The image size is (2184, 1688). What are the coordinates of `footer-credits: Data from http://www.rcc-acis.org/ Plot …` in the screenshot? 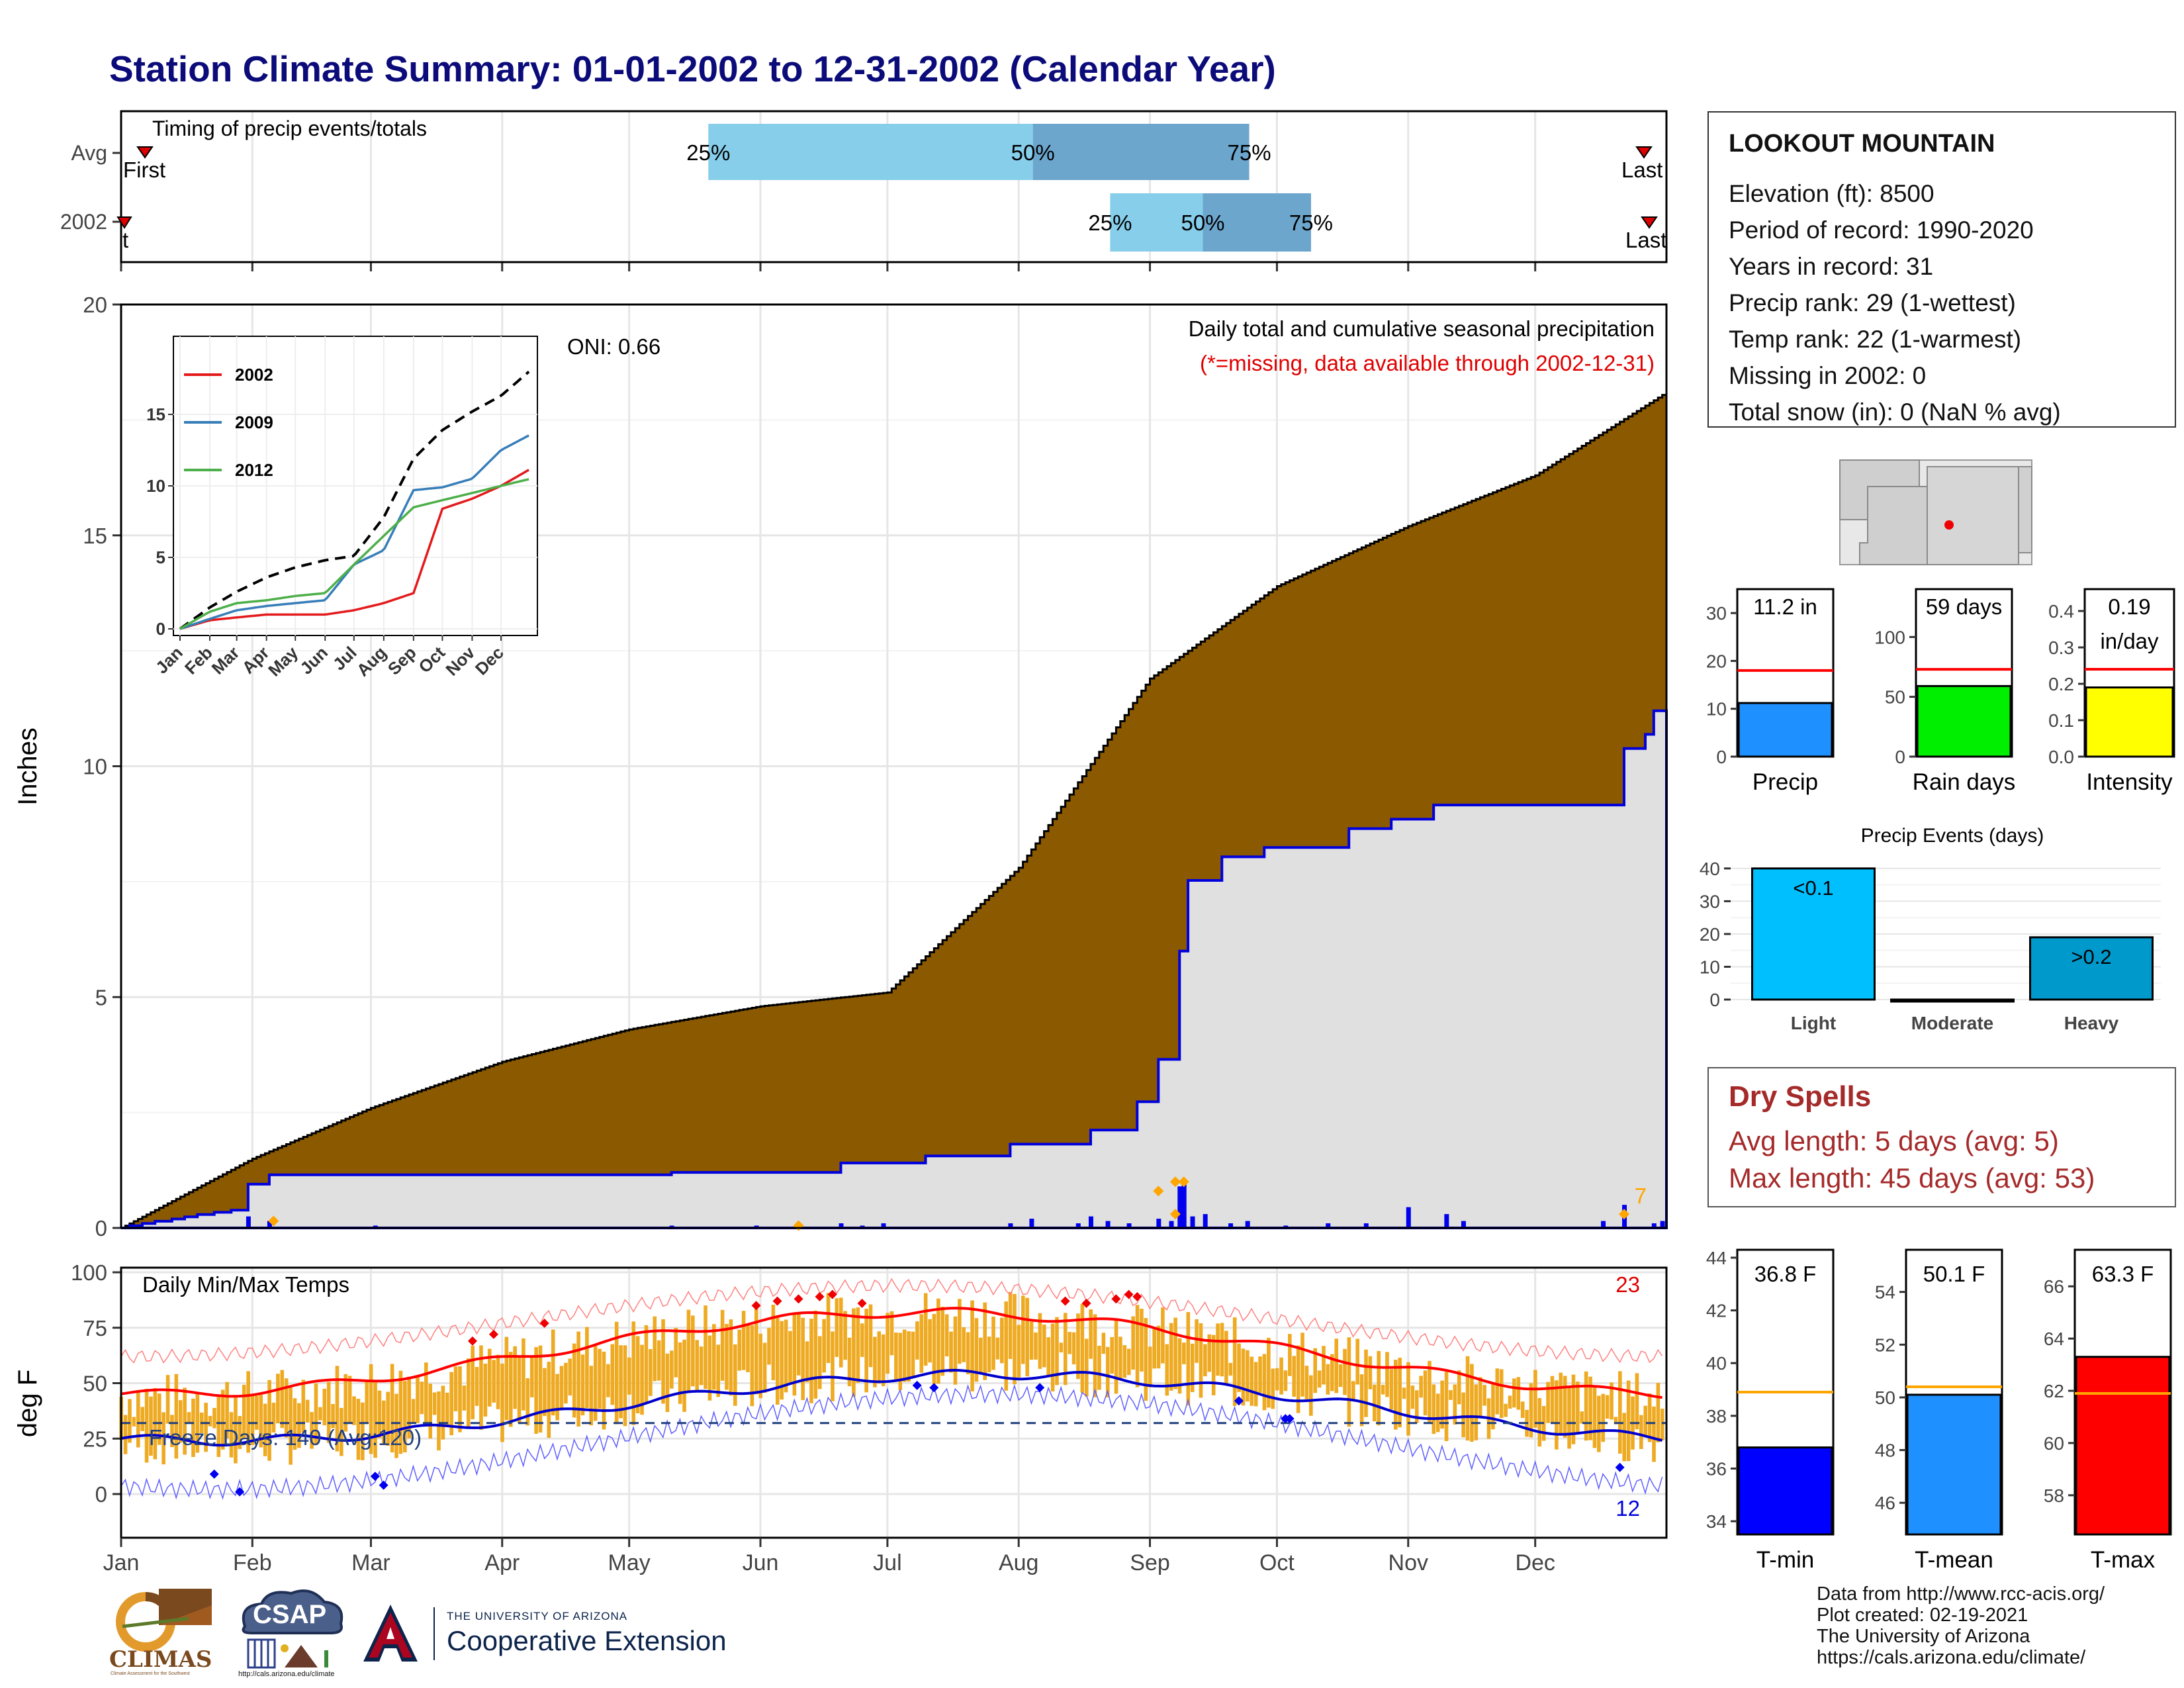 It's located at (1961, 1625).